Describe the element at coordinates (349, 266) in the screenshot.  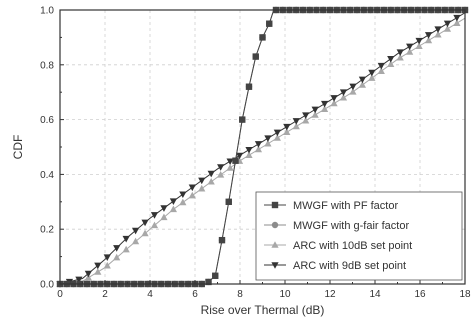
I see `legend-label: ARC with 9dB set point` at that location.